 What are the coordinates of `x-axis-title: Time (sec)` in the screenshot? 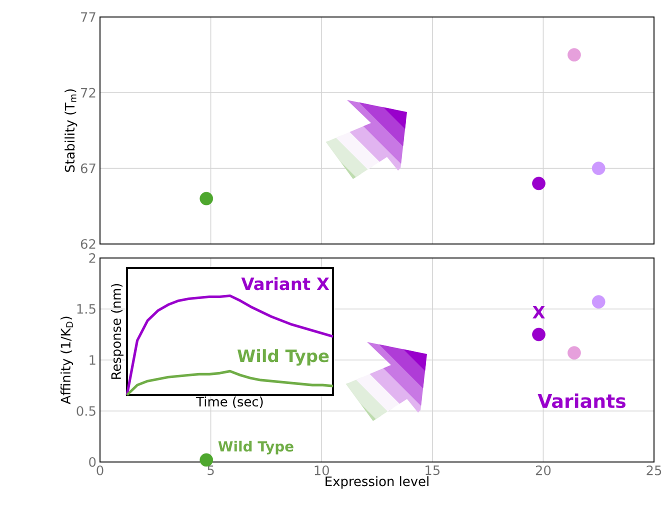 It's located at (229, 402).